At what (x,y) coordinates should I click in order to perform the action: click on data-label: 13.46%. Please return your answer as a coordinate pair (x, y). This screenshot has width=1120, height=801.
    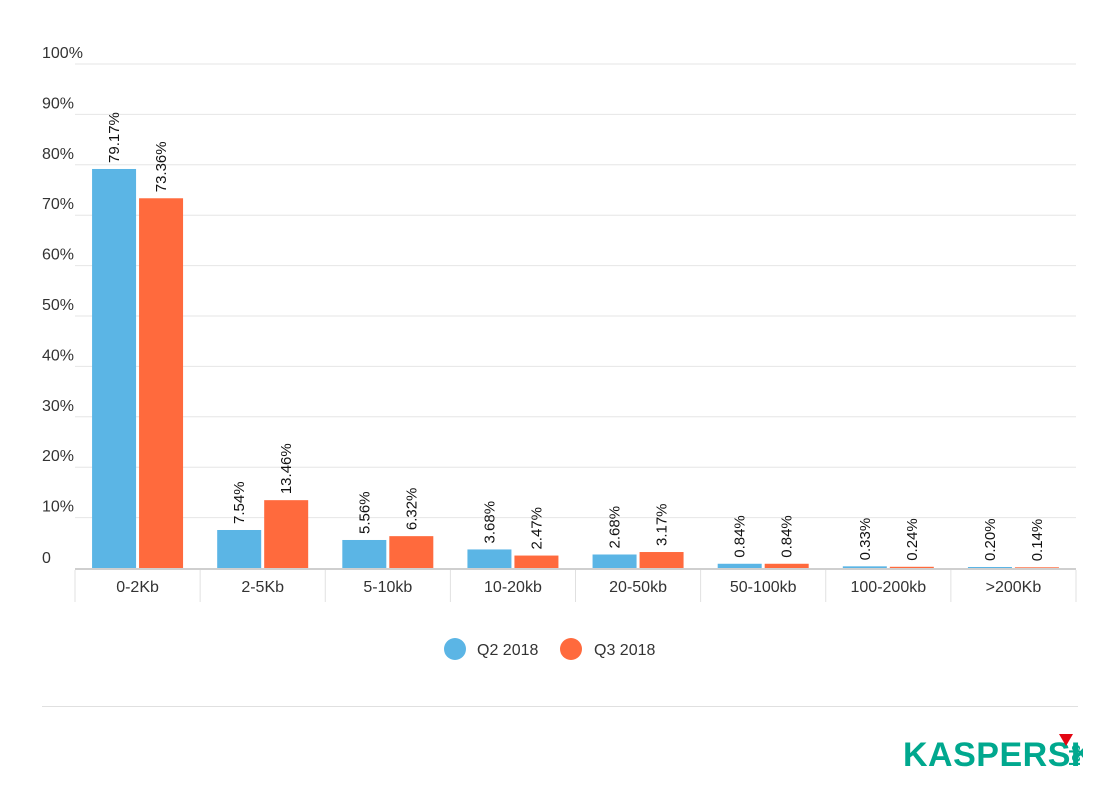
    Looking at the image, I should click on (286, 468).